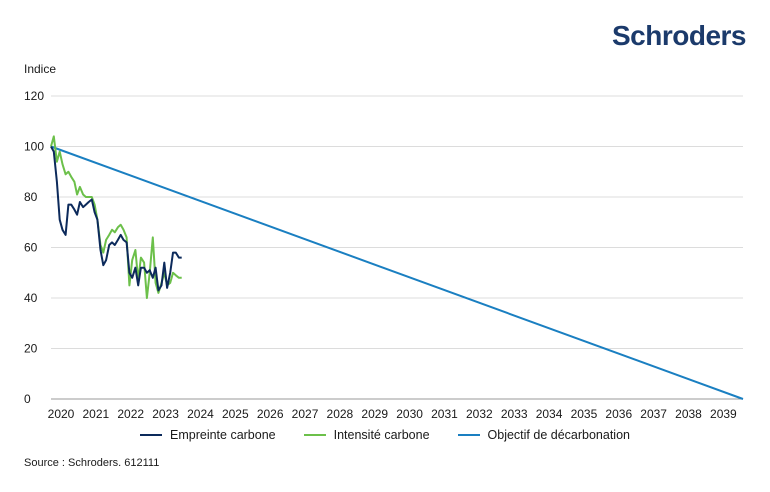 The width and height of the screenshot is (770, 492). What do you see at coordinates (31, 349) in the screenshot?
I see `y-tick-label-20: 20` at bounding box center [31, 349].